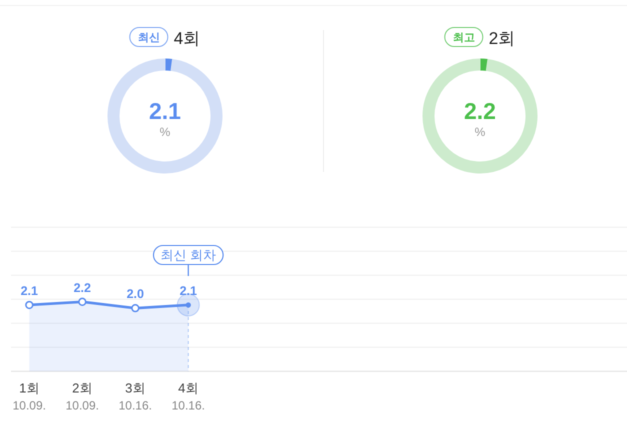  Describe the element at coordinates (82, 396) in the screenshot. I see `x-tick-label: 2회 10.09.` at that location.